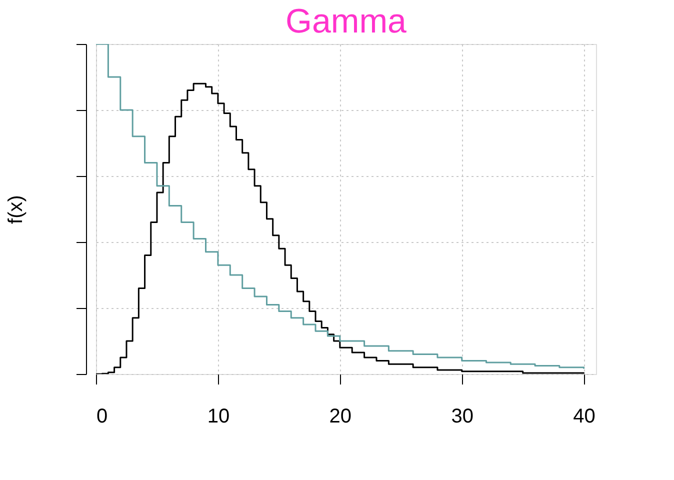 The image size is (674, 480). What do you see at coordinates (16, 209) in the screenshot?
I see `y-axis-title: f(x)` at bounding box center [16, 209].